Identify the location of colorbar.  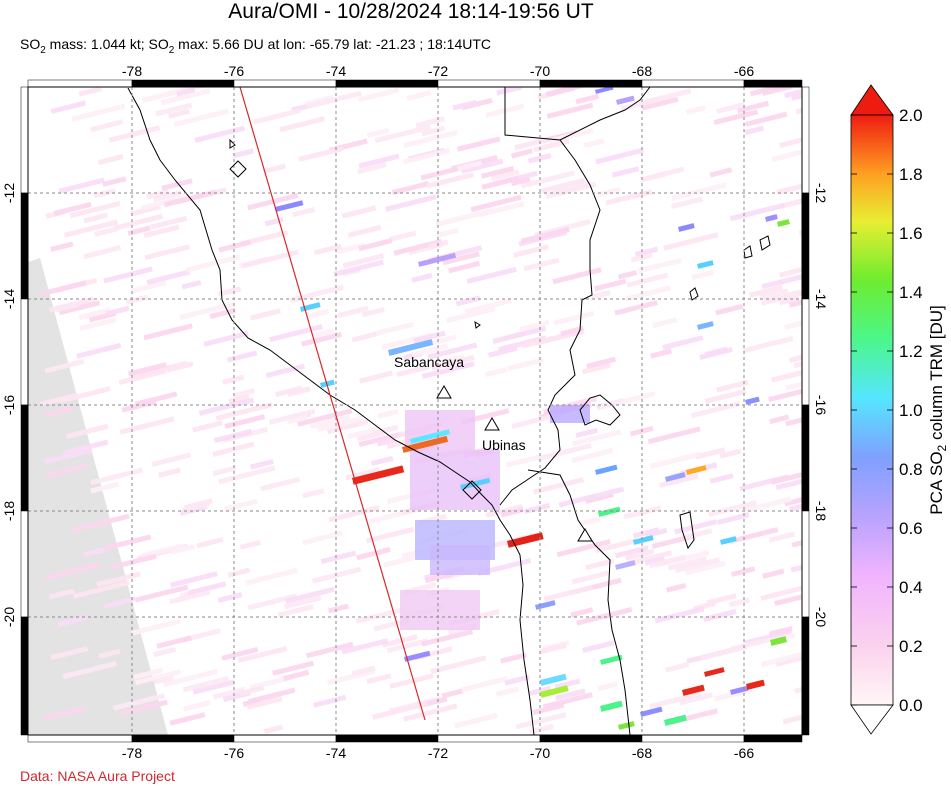
(872, 410).